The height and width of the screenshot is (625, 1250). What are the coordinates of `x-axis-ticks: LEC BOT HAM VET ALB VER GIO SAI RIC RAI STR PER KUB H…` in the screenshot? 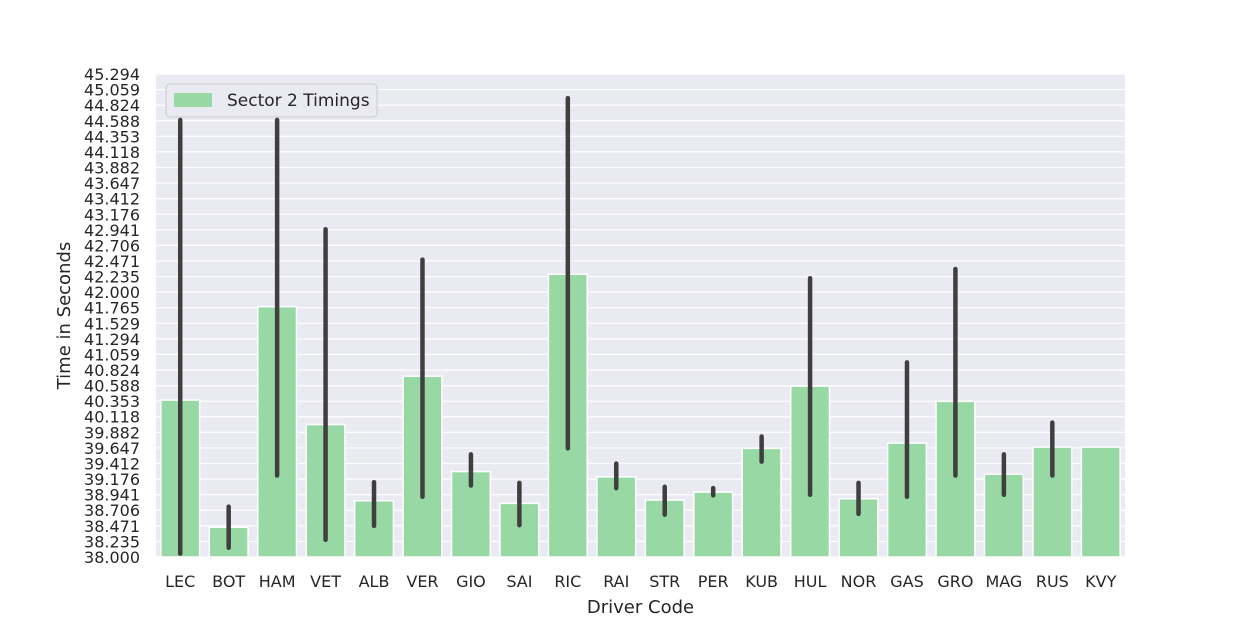 It's located at (640, 581).